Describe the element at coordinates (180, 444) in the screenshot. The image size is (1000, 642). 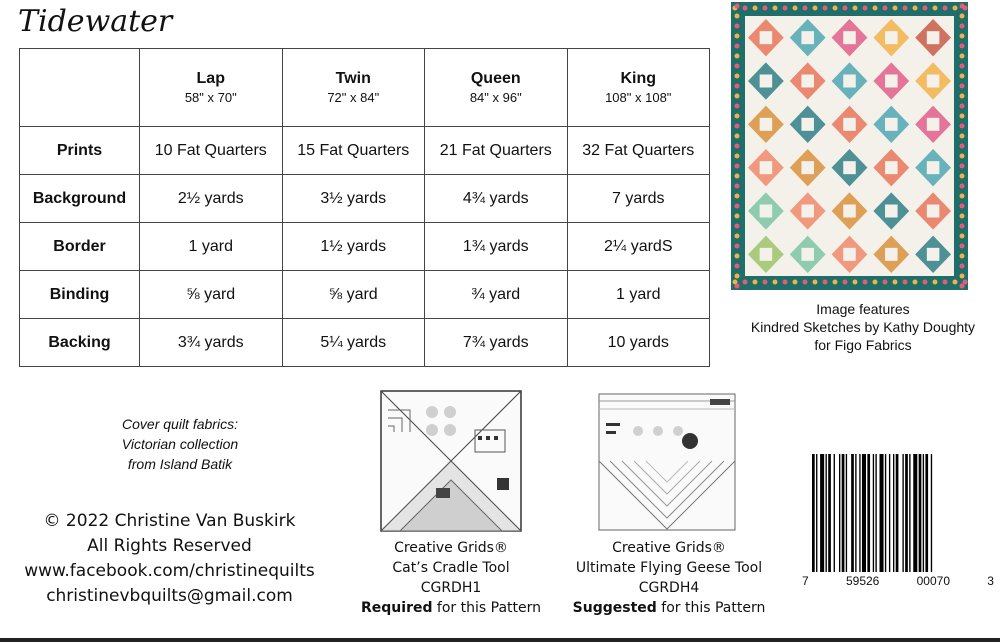
I see `note-line: Victorian collection` at that location.